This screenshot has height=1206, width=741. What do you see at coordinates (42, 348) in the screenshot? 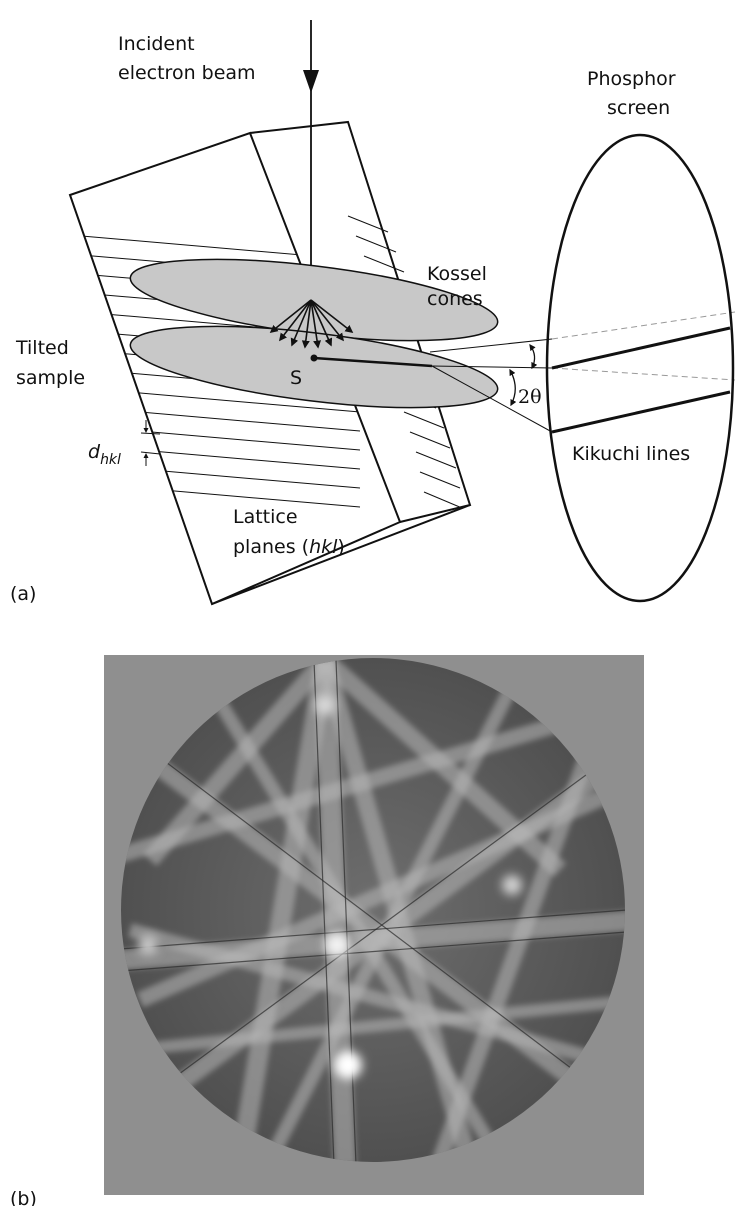
I see `tilted-label-line1: Tilted` at bounding box center [42, 348].